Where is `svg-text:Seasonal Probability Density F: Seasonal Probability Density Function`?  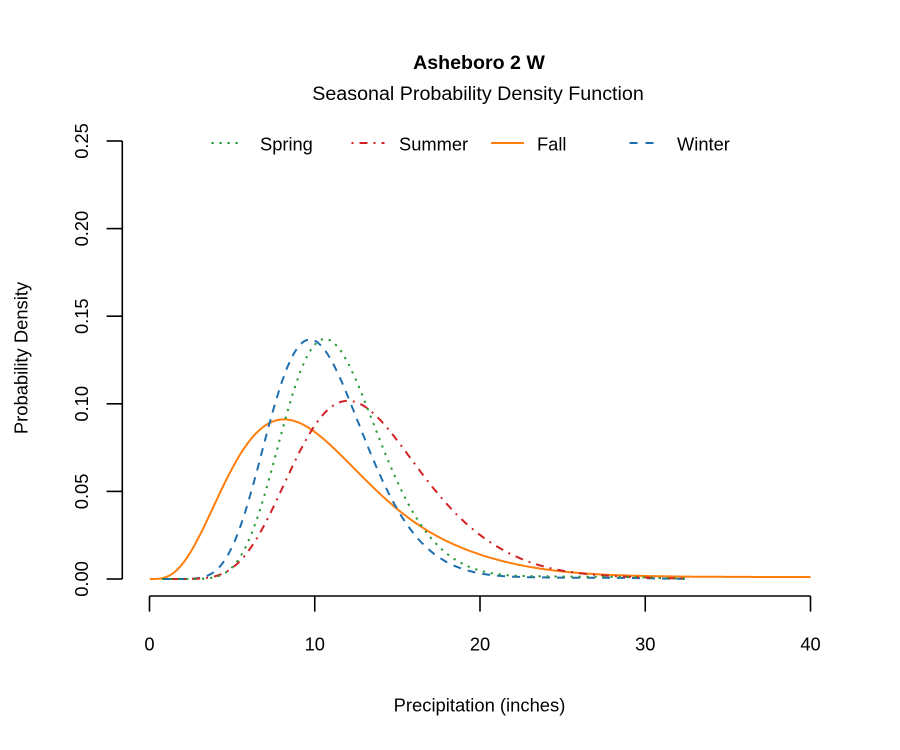 svg-text:Seasonal Probability Density F: Seasonal Probability Density Function is located at coordinates (478, 94).